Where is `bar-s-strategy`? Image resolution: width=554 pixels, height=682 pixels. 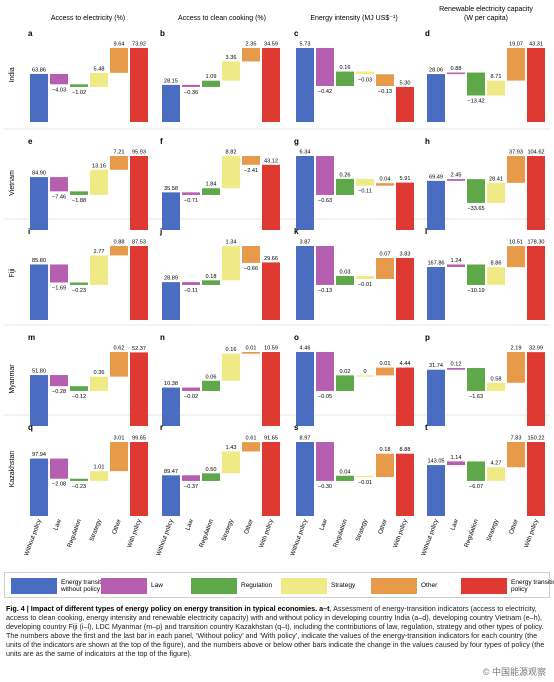 bar-s-strategy is located at coordinates (365, 476).